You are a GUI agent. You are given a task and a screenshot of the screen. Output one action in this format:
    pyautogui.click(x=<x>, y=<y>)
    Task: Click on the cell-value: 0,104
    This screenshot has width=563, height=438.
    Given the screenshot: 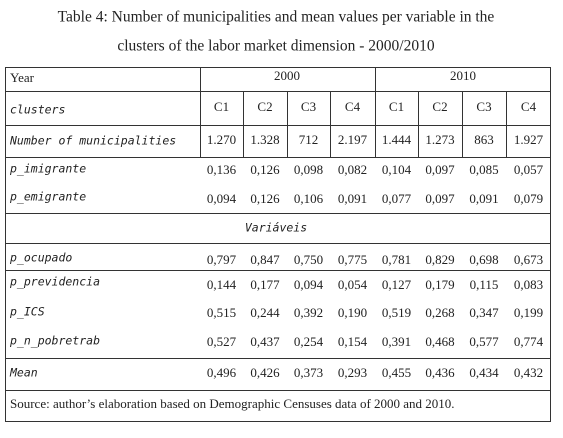 What is the action you would take?
    pyautogui.click(x=397, y=169)
    